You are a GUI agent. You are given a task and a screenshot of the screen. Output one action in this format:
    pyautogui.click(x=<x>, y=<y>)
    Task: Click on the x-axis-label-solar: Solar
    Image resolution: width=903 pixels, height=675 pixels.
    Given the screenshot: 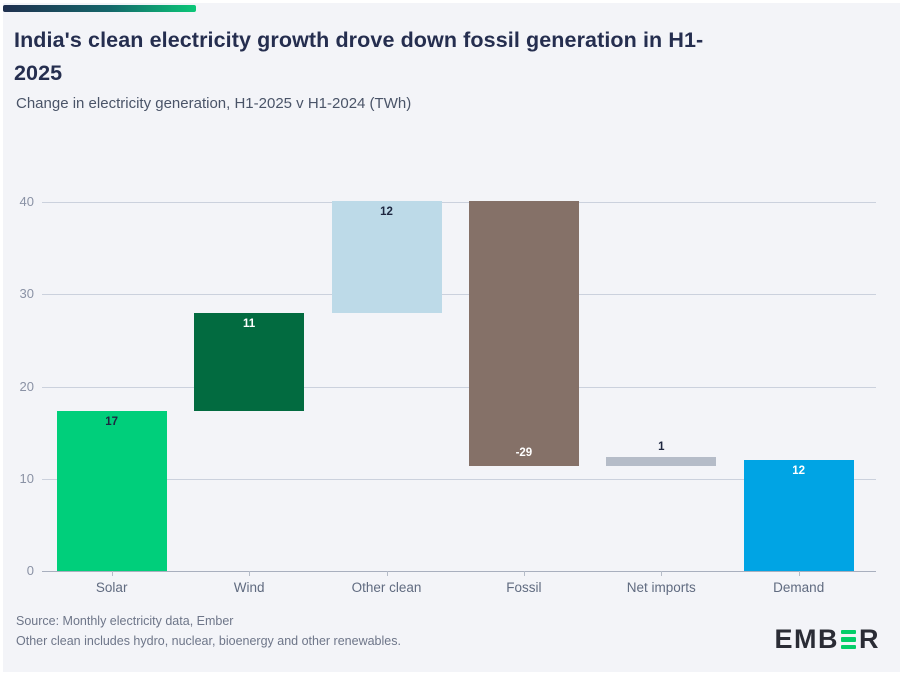 What is the action you would take?
    pyautogui.click(x=111, y=587)
    